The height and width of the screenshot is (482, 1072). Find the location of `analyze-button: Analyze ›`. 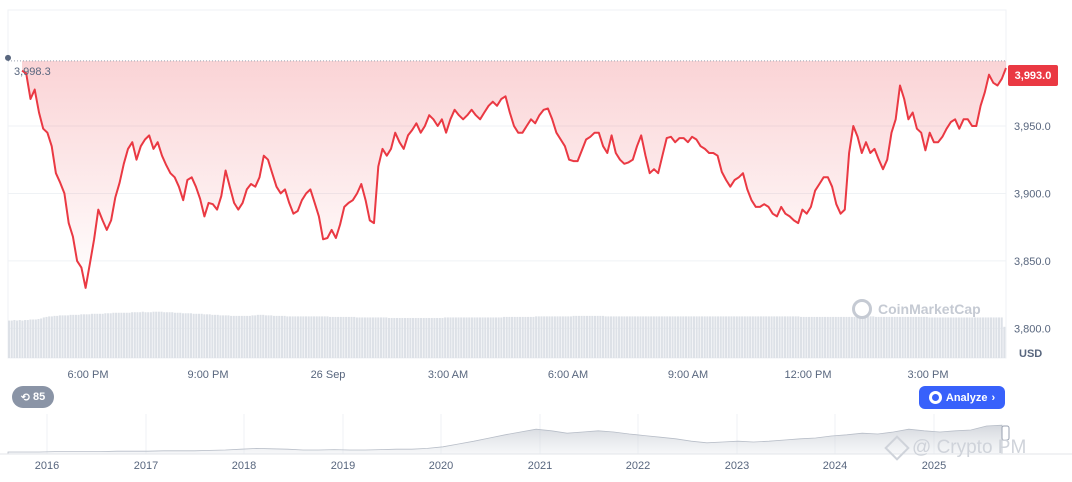

analyze-button: Analyze › is located at coordinates (962, 397).